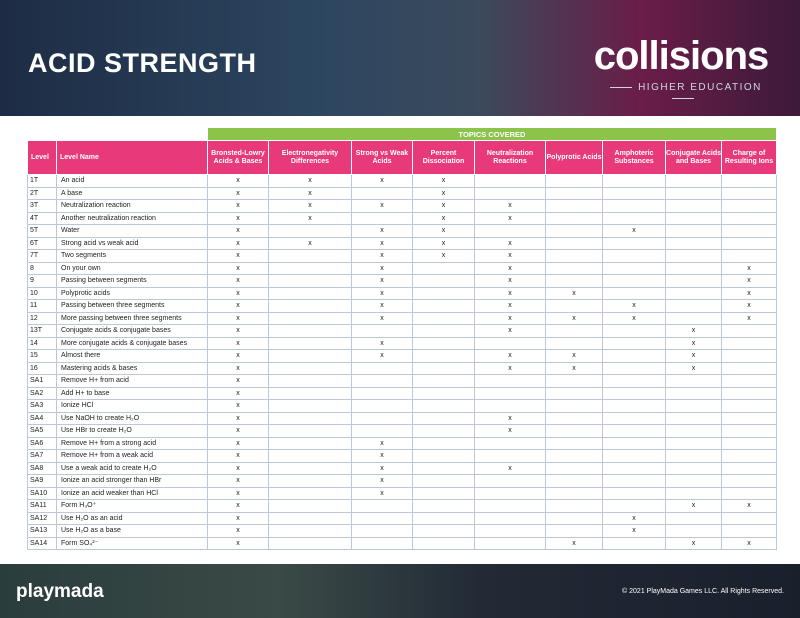 This screenshot has height=618, width=800. What do you see at coordinates (42, 206) in the screenshot?
I see `level-cell: 3T` at bounding box center [42, 206].